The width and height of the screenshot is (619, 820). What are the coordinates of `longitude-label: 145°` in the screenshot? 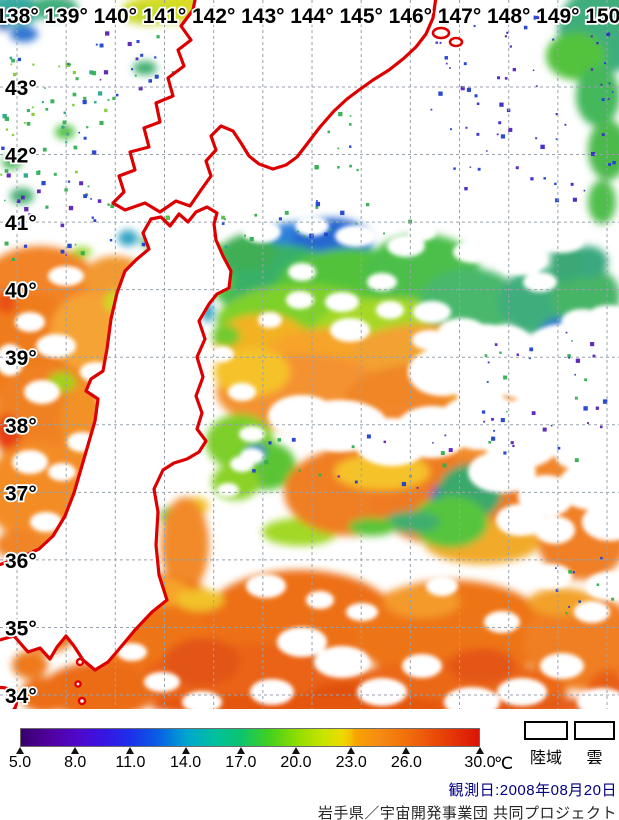 It's located at (360, 16).